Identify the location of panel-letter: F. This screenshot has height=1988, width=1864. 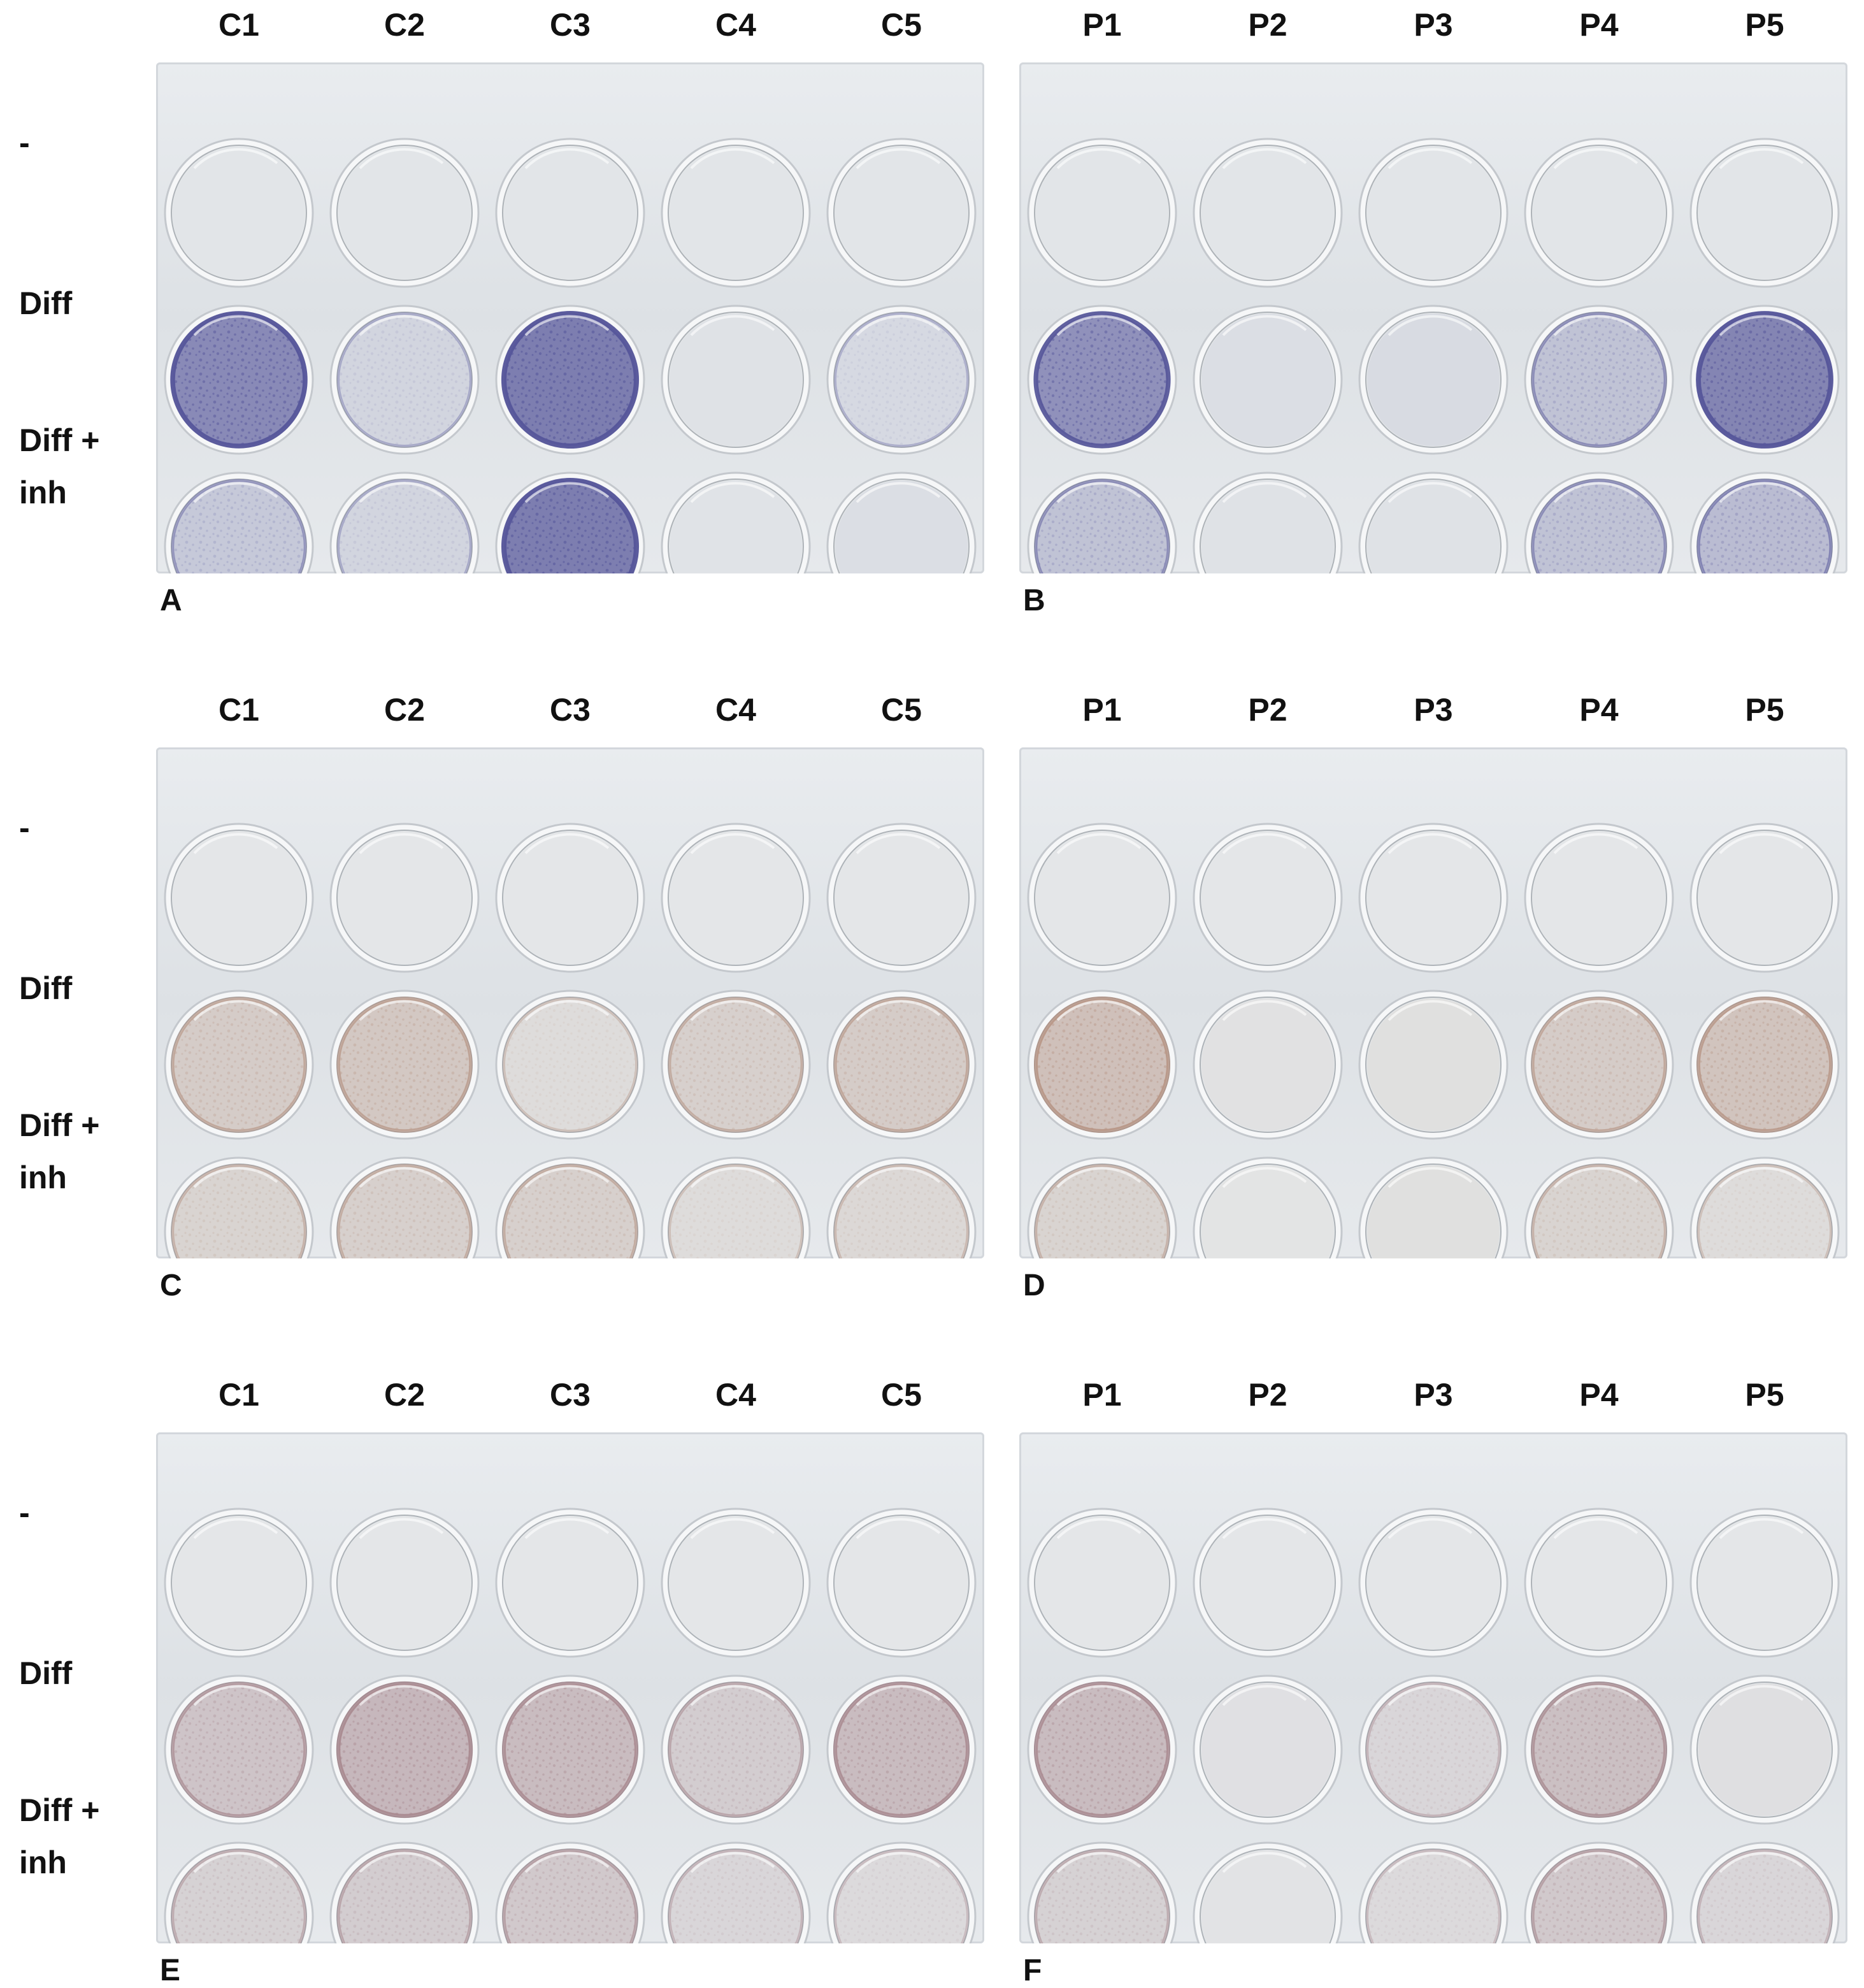
(1032, 1970).